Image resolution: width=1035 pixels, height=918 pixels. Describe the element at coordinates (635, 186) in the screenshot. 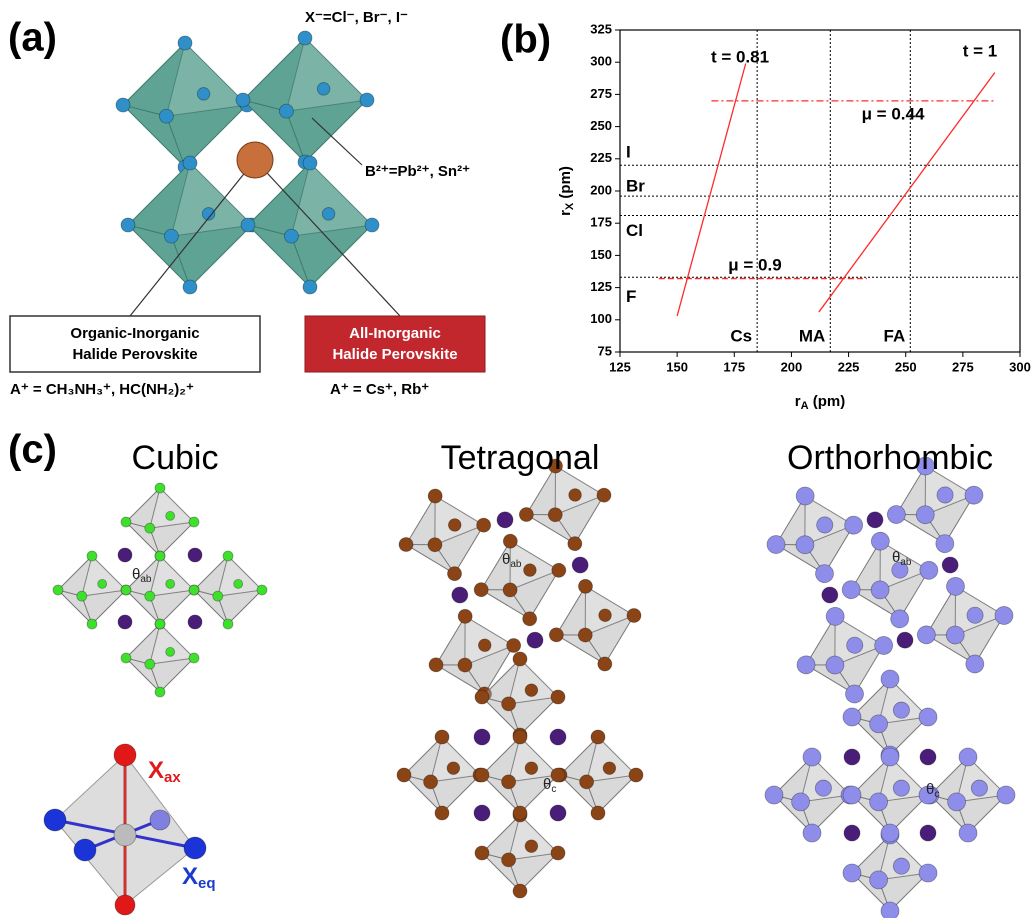

I see `reference-label: Br` at that location.